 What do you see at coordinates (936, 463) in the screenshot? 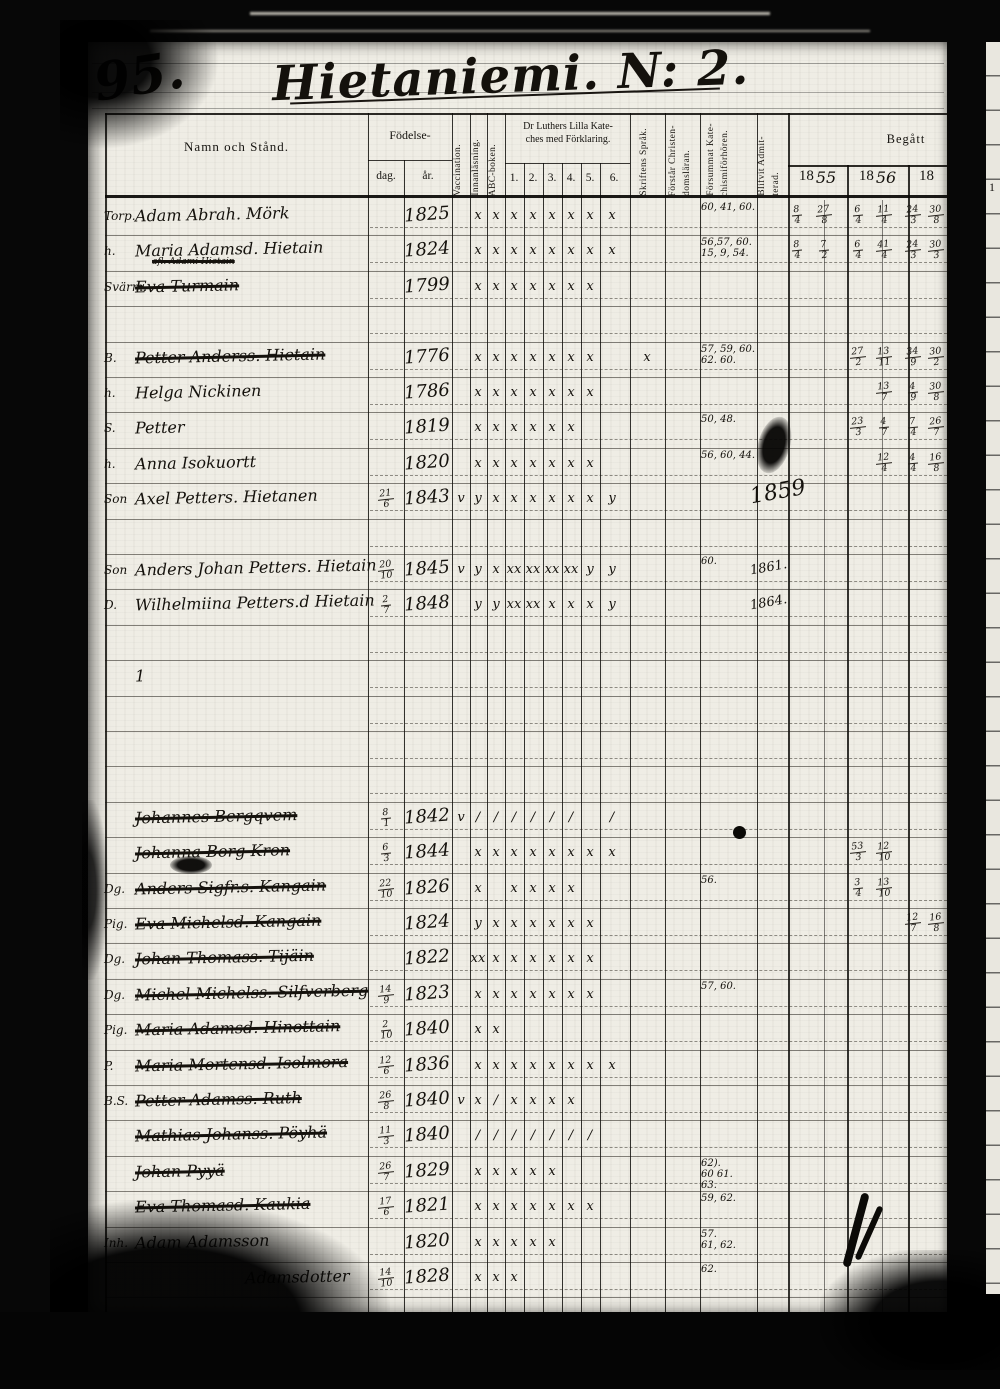
I see `begatt-fraction: 16 8` at bounding box center [936, 463].